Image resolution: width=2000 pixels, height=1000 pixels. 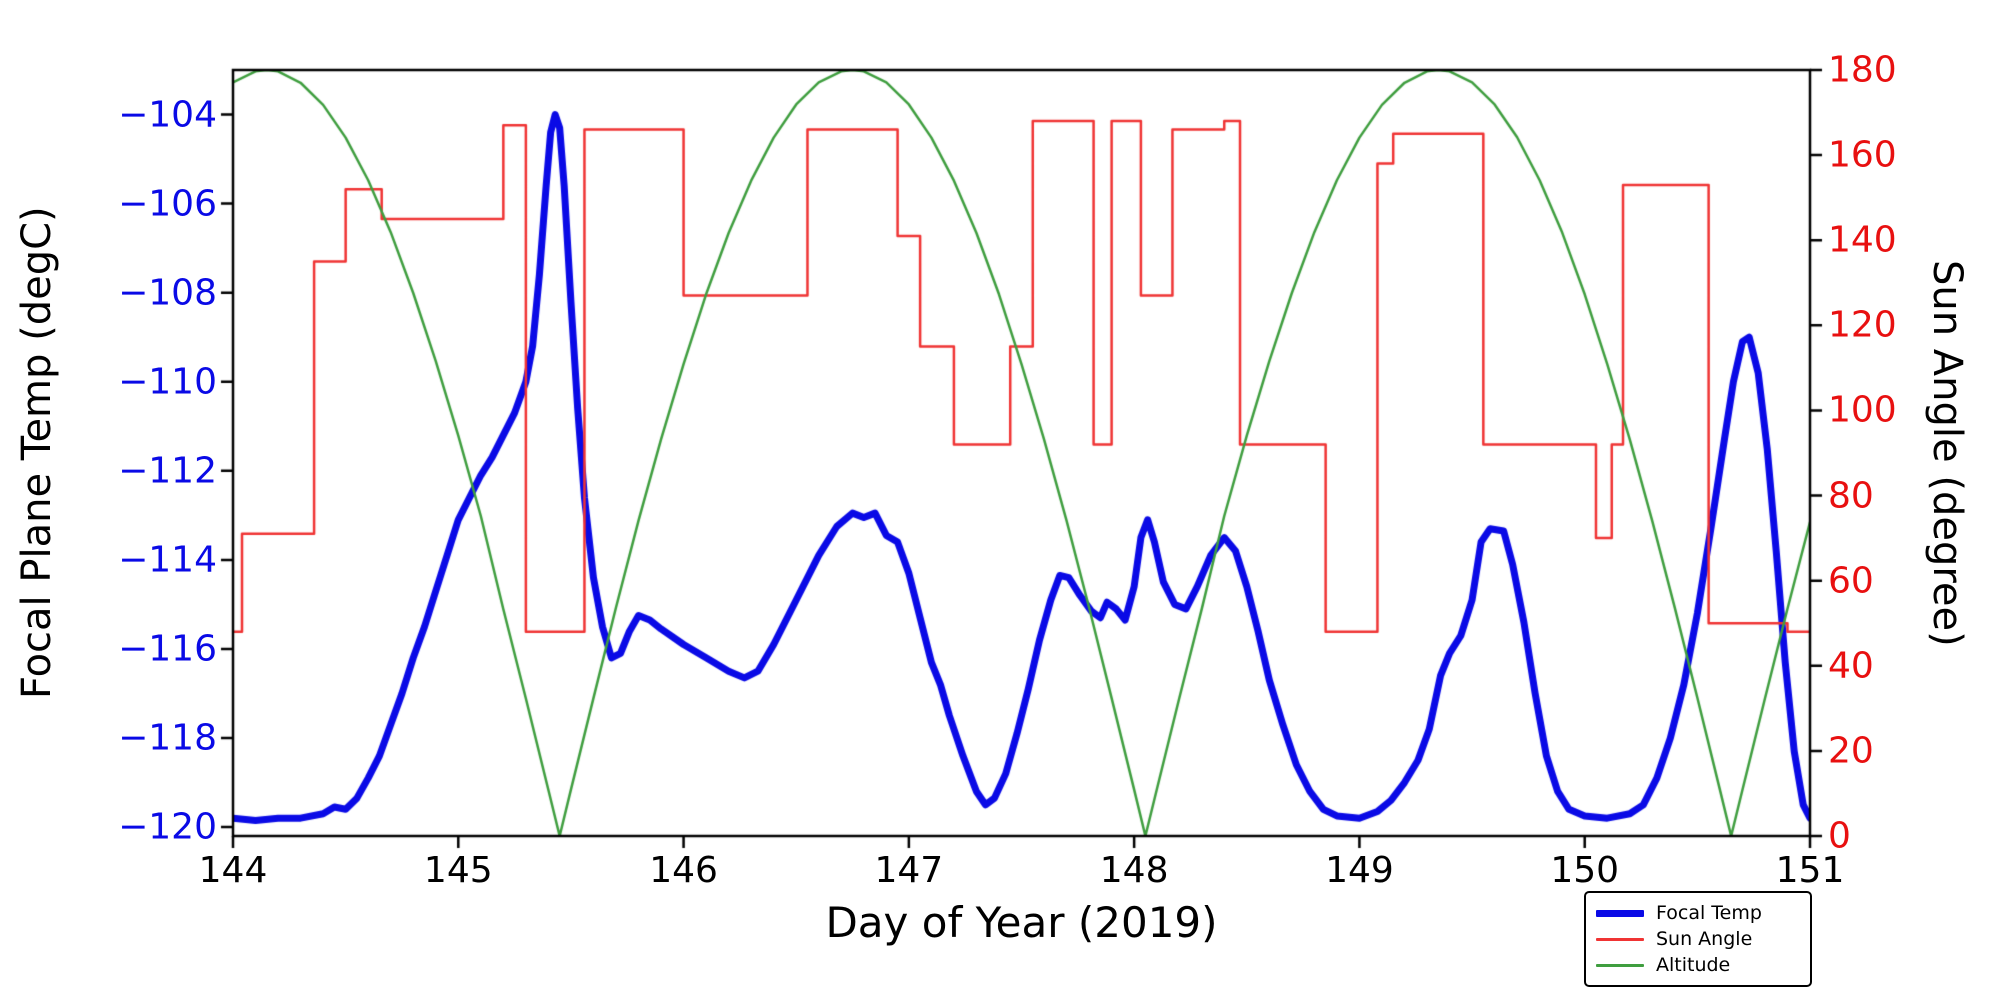 What do you see at coordinates (233, 870) in the screenshot?
I see `x-tick-label: 144` at bounding box center [233, 870].